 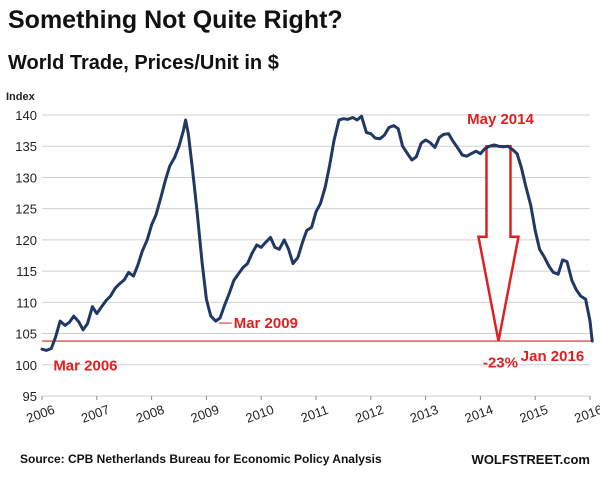 I want to click on x-tick-label: 2015, so click(x=534, y=414).